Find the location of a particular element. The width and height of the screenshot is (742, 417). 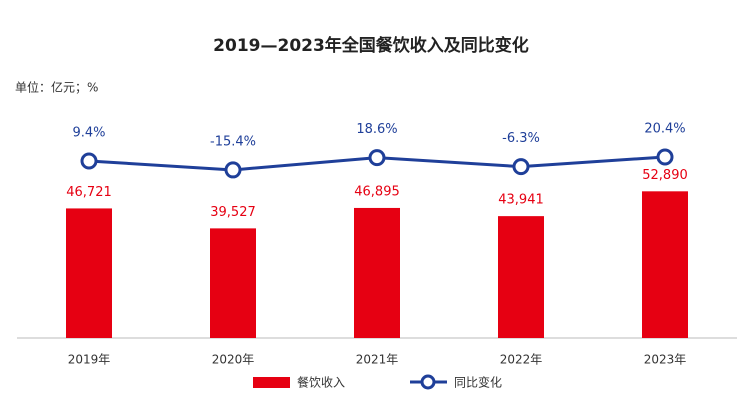

x-tick-label: 2019年 is located at coordinates (89, 360).